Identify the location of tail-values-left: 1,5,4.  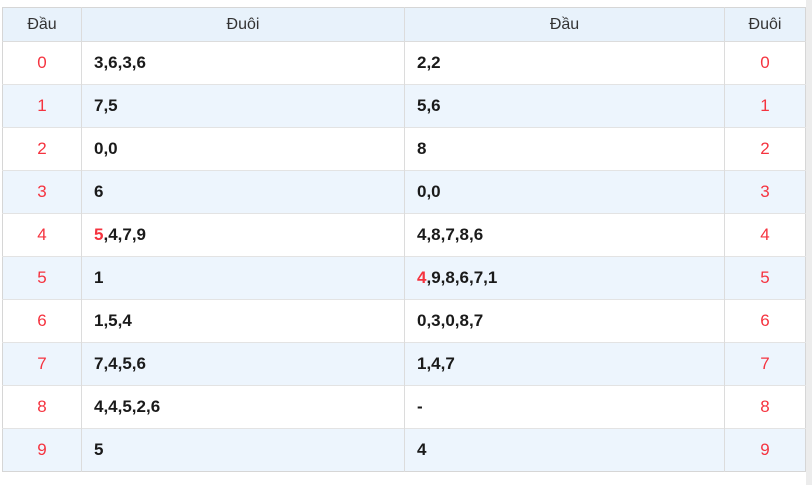
(243, 321).